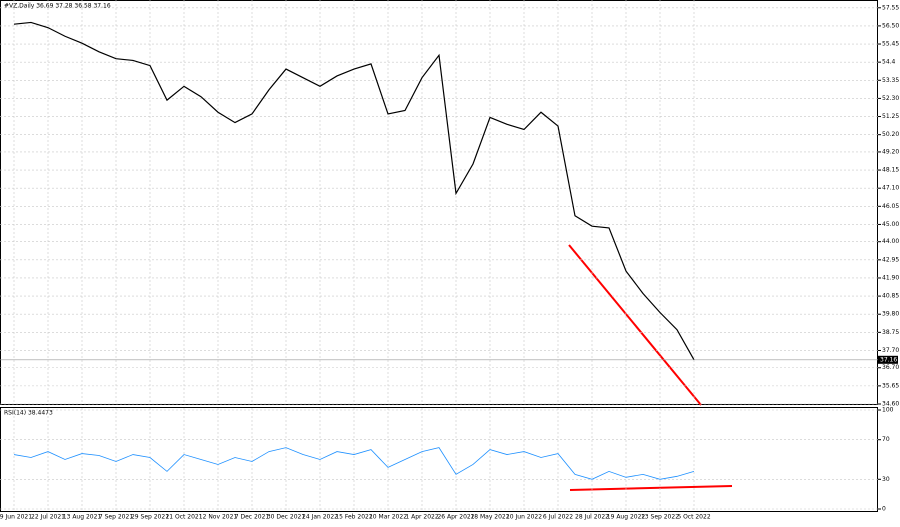 Image resolution: width=900 pixels, height=527 pixels. What do you see at coordinates (890, 151) in the screenshot?
I see `y-tick-label: 49.20` at bounding box center [890, 151].